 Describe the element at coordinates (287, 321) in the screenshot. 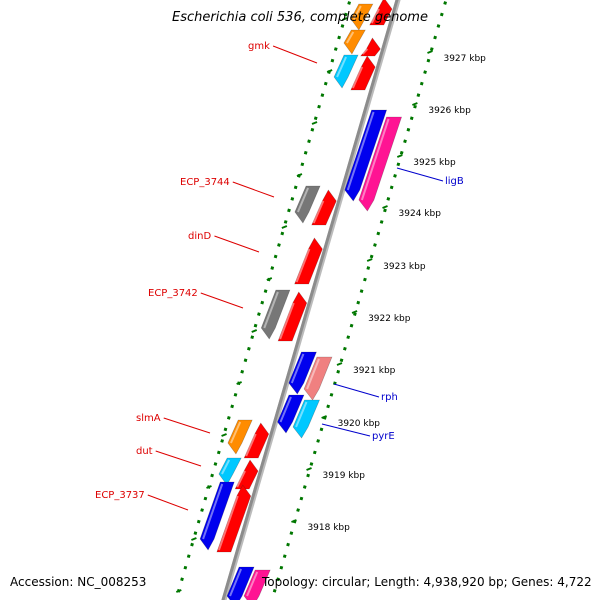

I see `feature-cds-3742-shine` at that location.